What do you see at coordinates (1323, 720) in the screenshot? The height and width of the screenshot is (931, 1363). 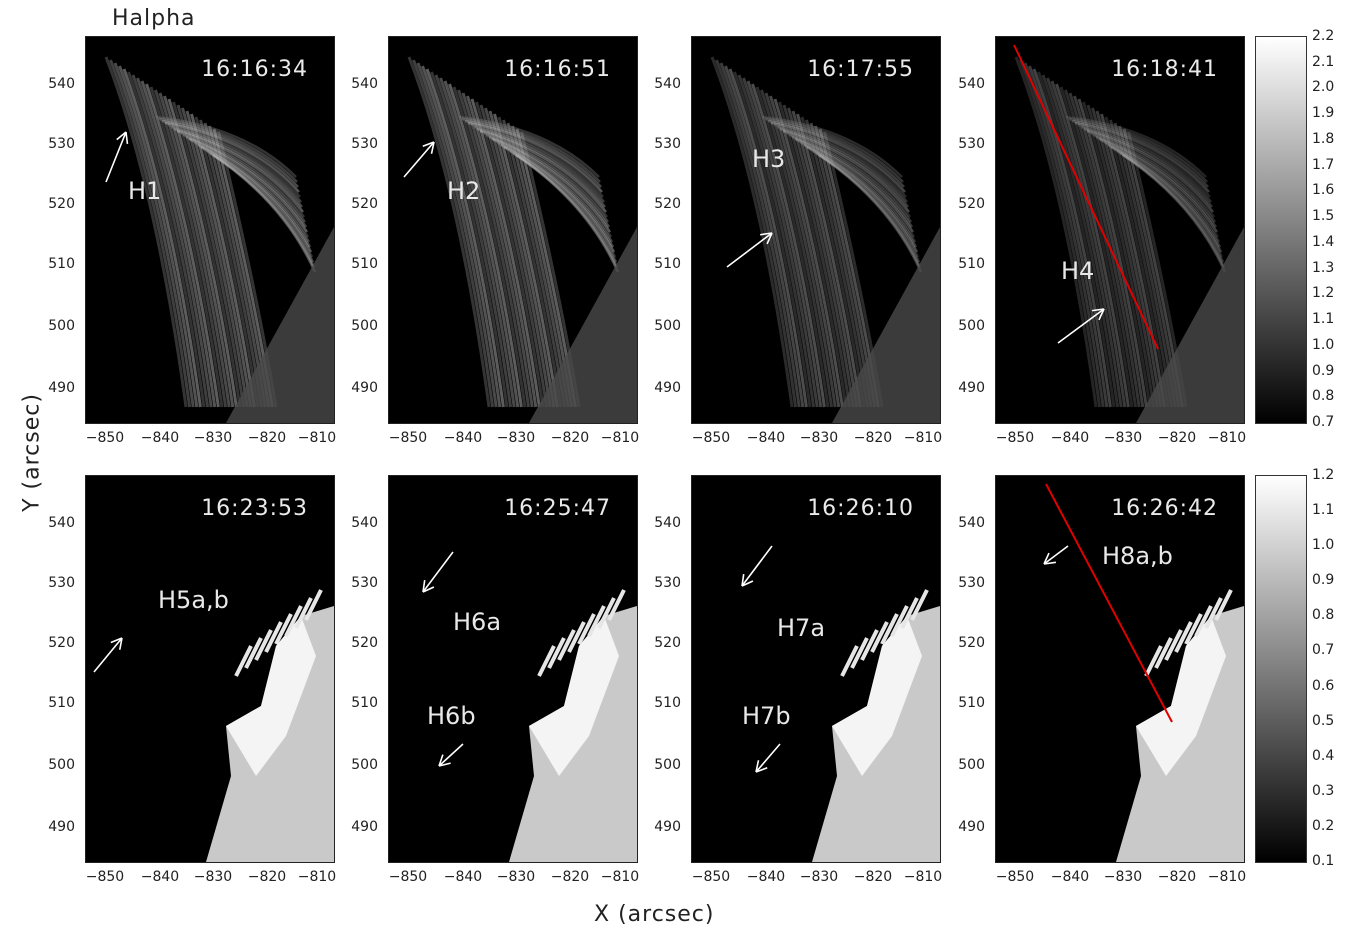 I see `colorbar-tick-label: 0.5` at bounding box center [1323, 720].